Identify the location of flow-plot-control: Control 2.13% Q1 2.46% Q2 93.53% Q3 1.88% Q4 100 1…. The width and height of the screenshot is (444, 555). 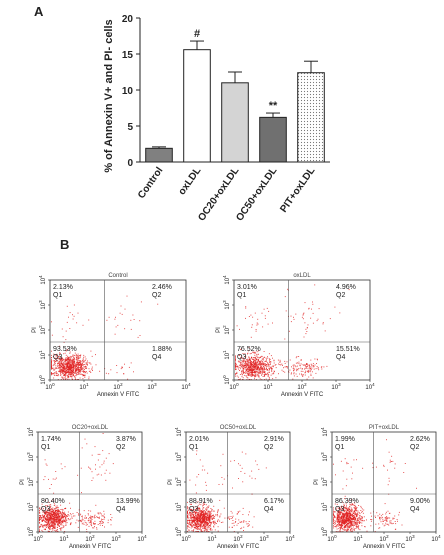
(104, 335).